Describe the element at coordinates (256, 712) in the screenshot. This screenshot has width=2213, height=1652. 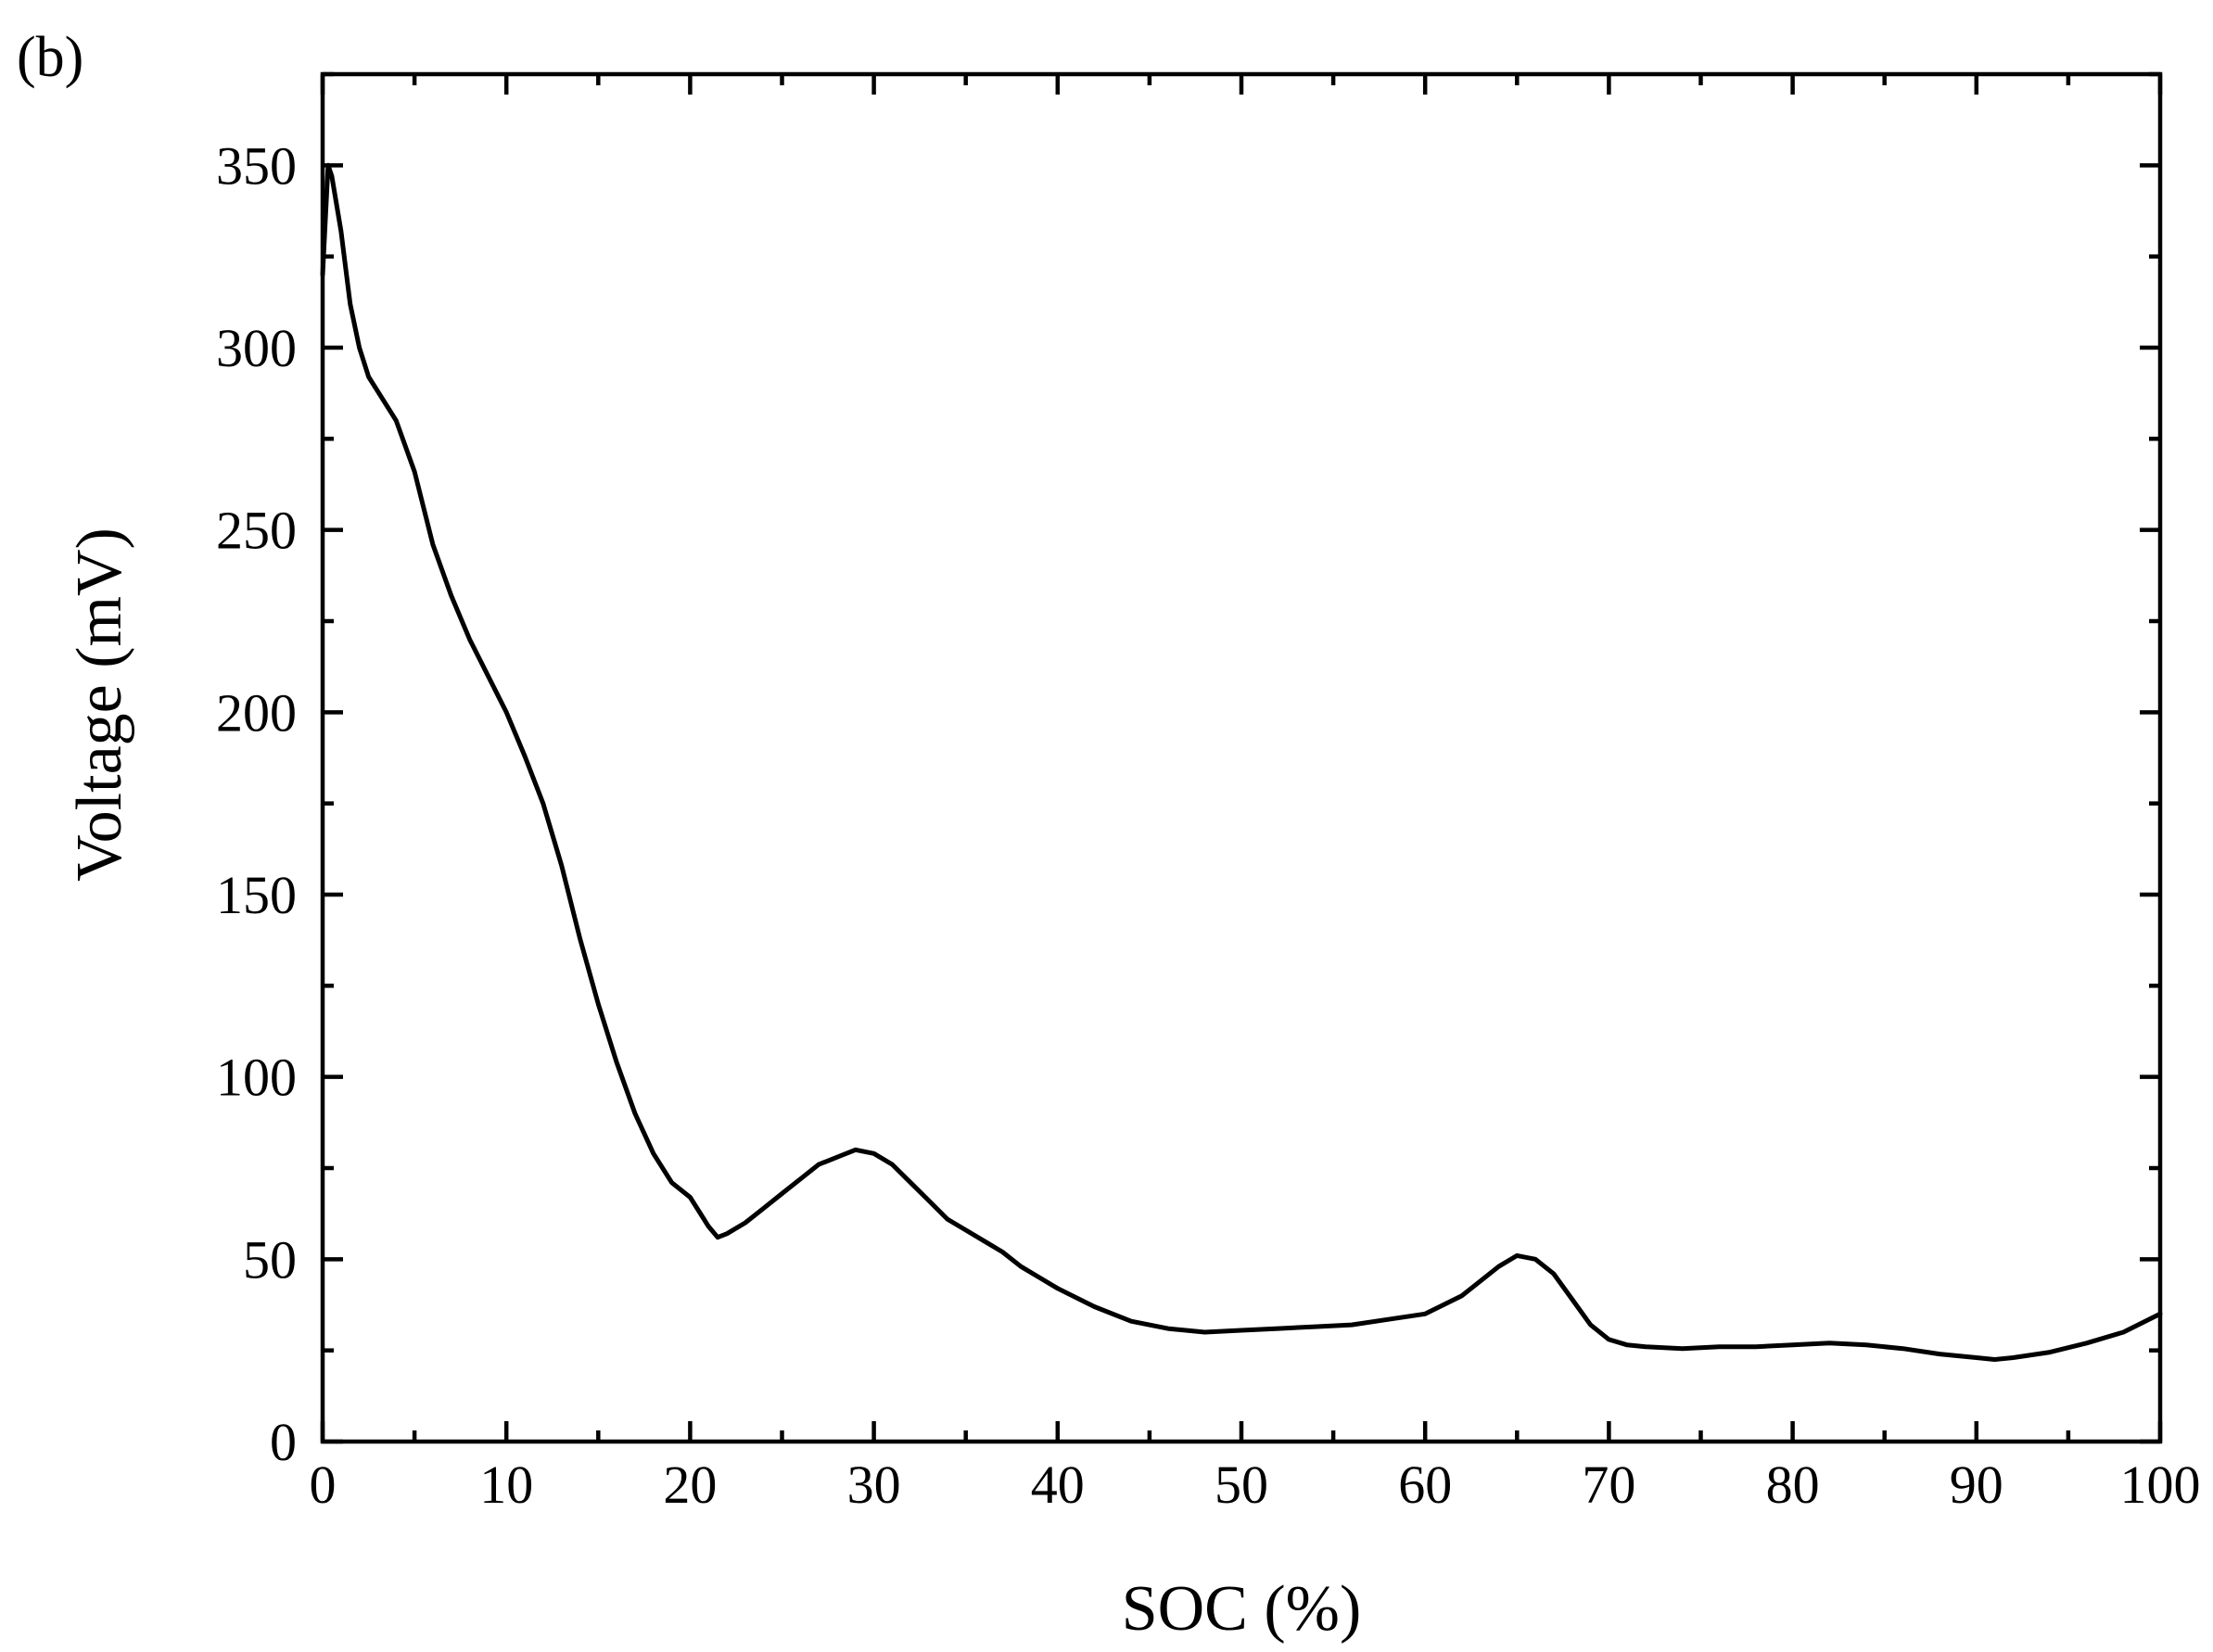
I see `y-tick-label: 200` at that location.